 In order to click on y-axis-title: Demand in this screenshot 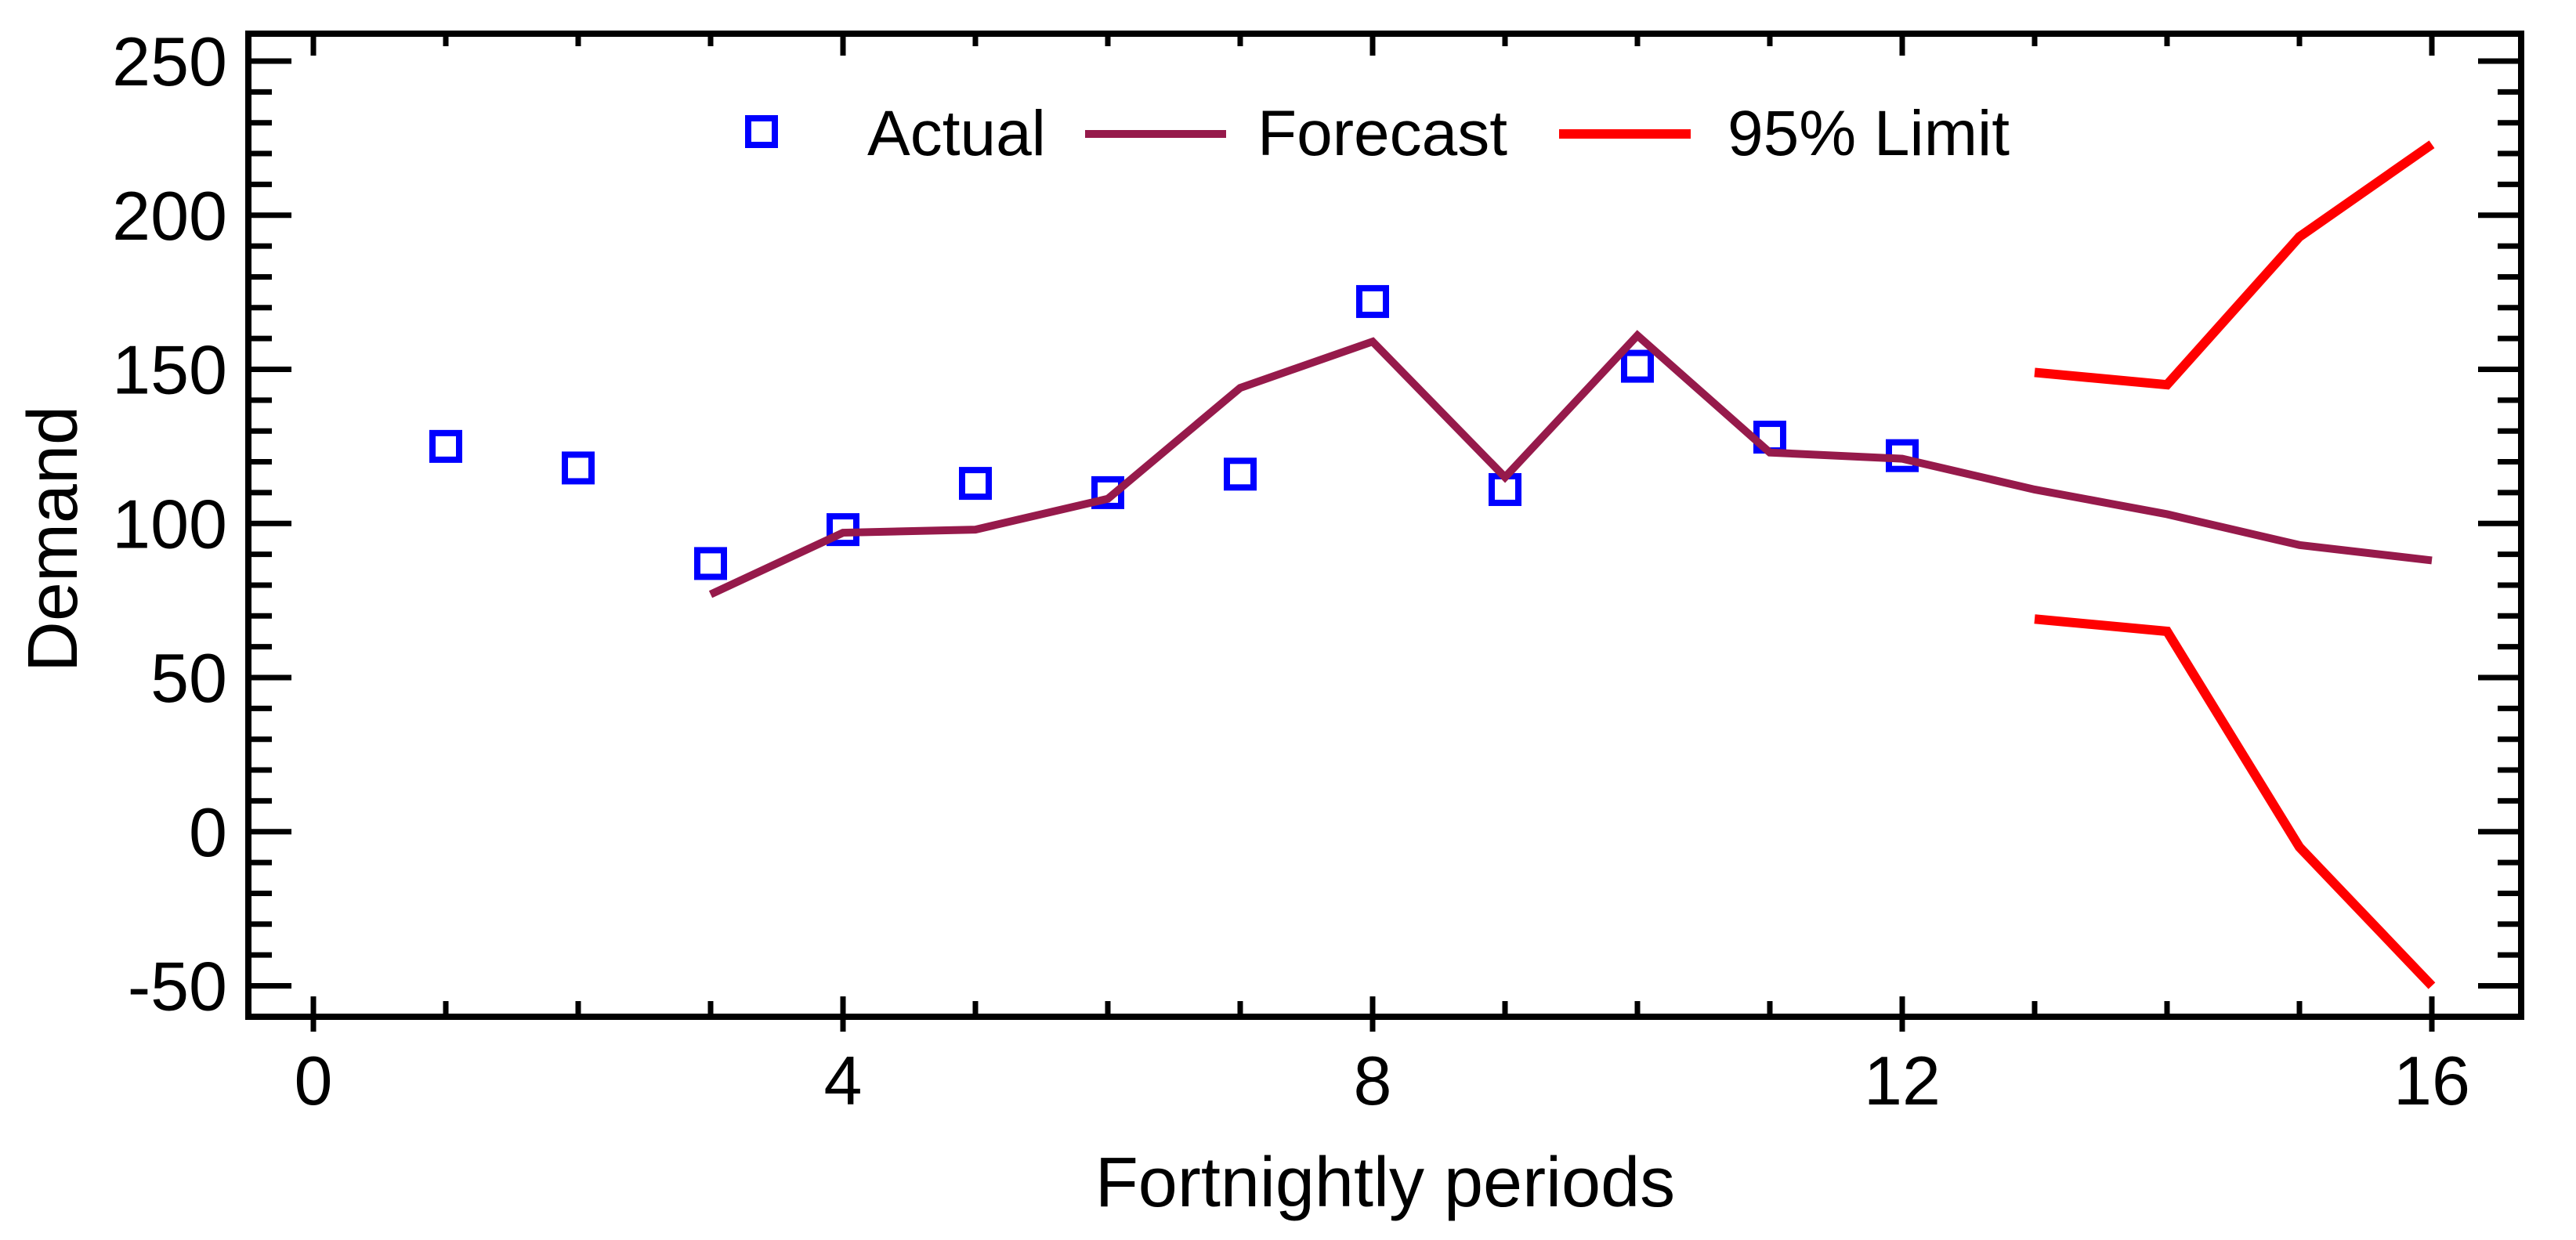, I will do `click(53, 539)`.